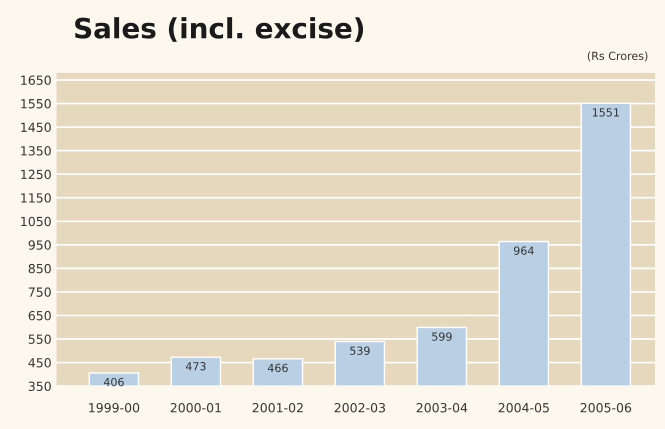 The width and height of the screenshot is (665, 429). I want to click on x-tick-label: 2004-05, so click(523, 407).